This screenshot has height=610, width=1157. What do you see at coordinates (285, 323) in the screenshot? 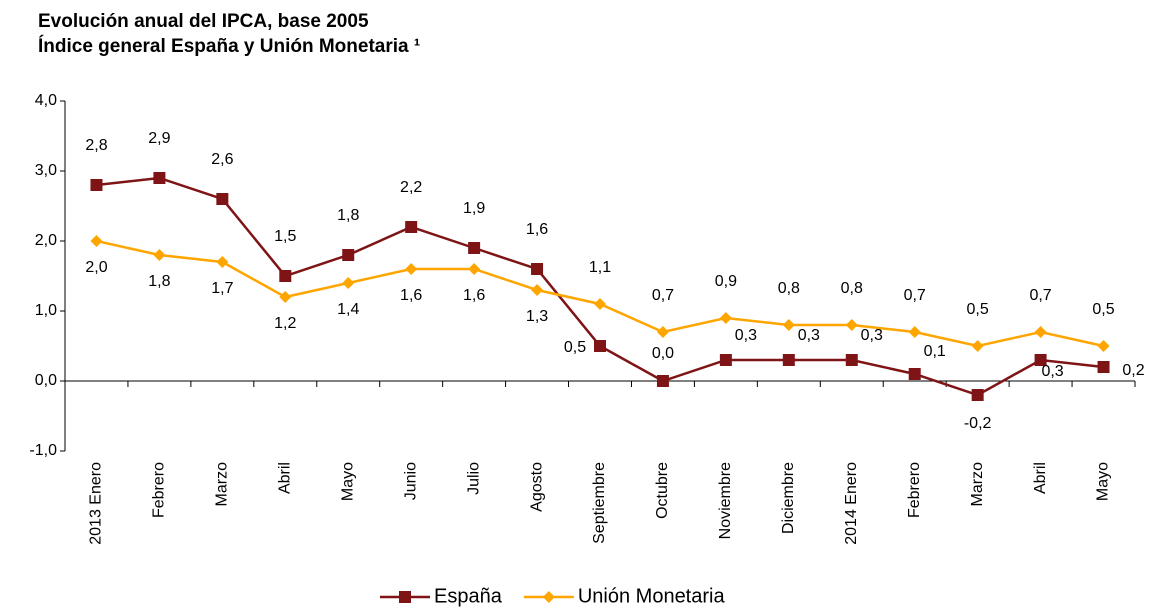
I see `data-label: 1,2` at bounding box center [285, 323].